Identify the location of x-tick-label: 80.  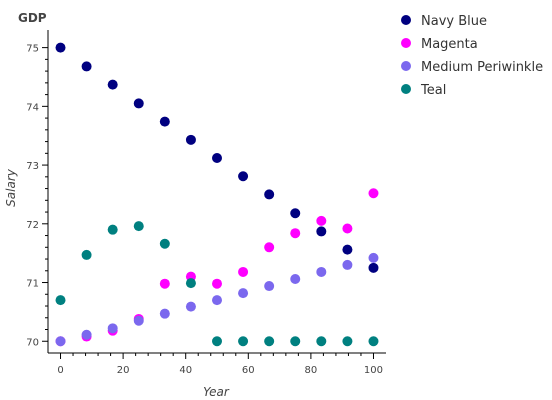
(311, 370).